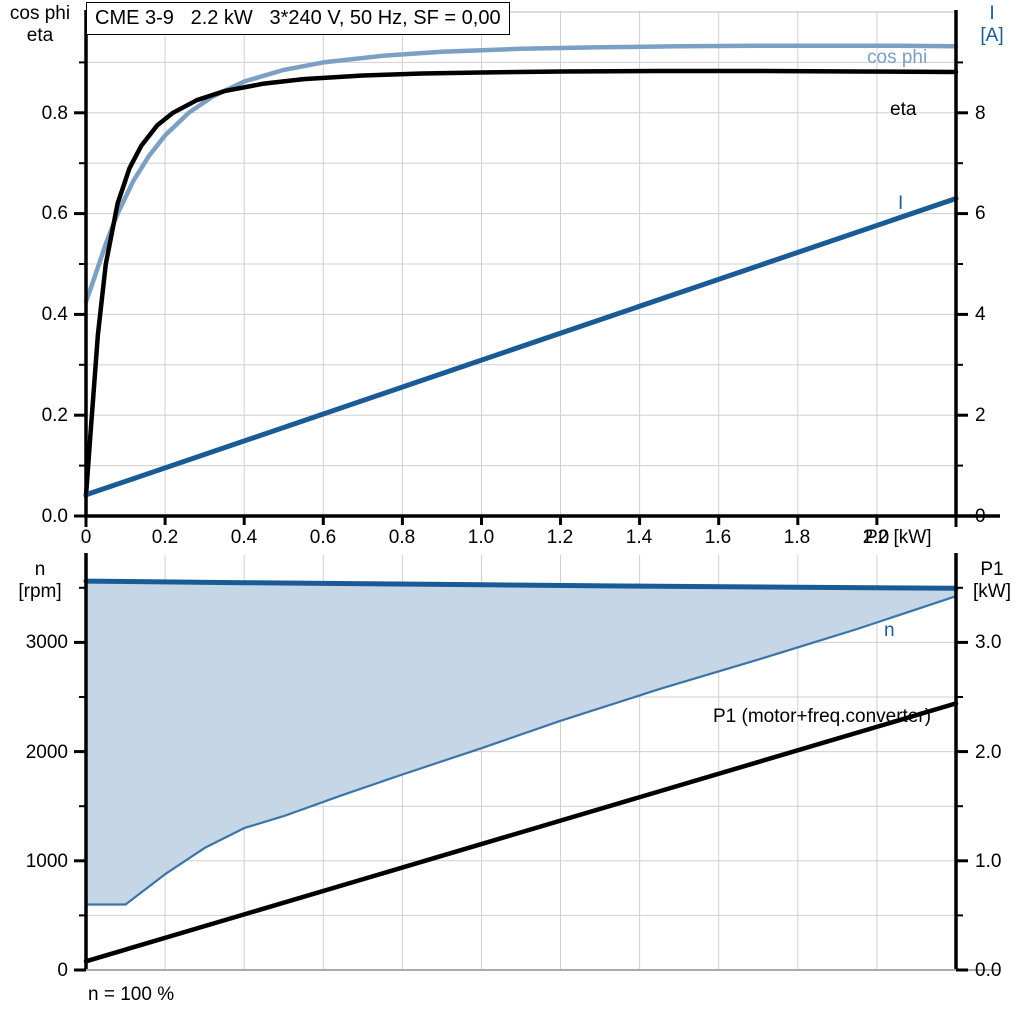 The width and height of the screenshot is (1024, 1024). What do you see at coordinates (876, 537) in the screenshot?
I see `top-x-ticklabel-10: 2.0` at bounding box center [876, 537].